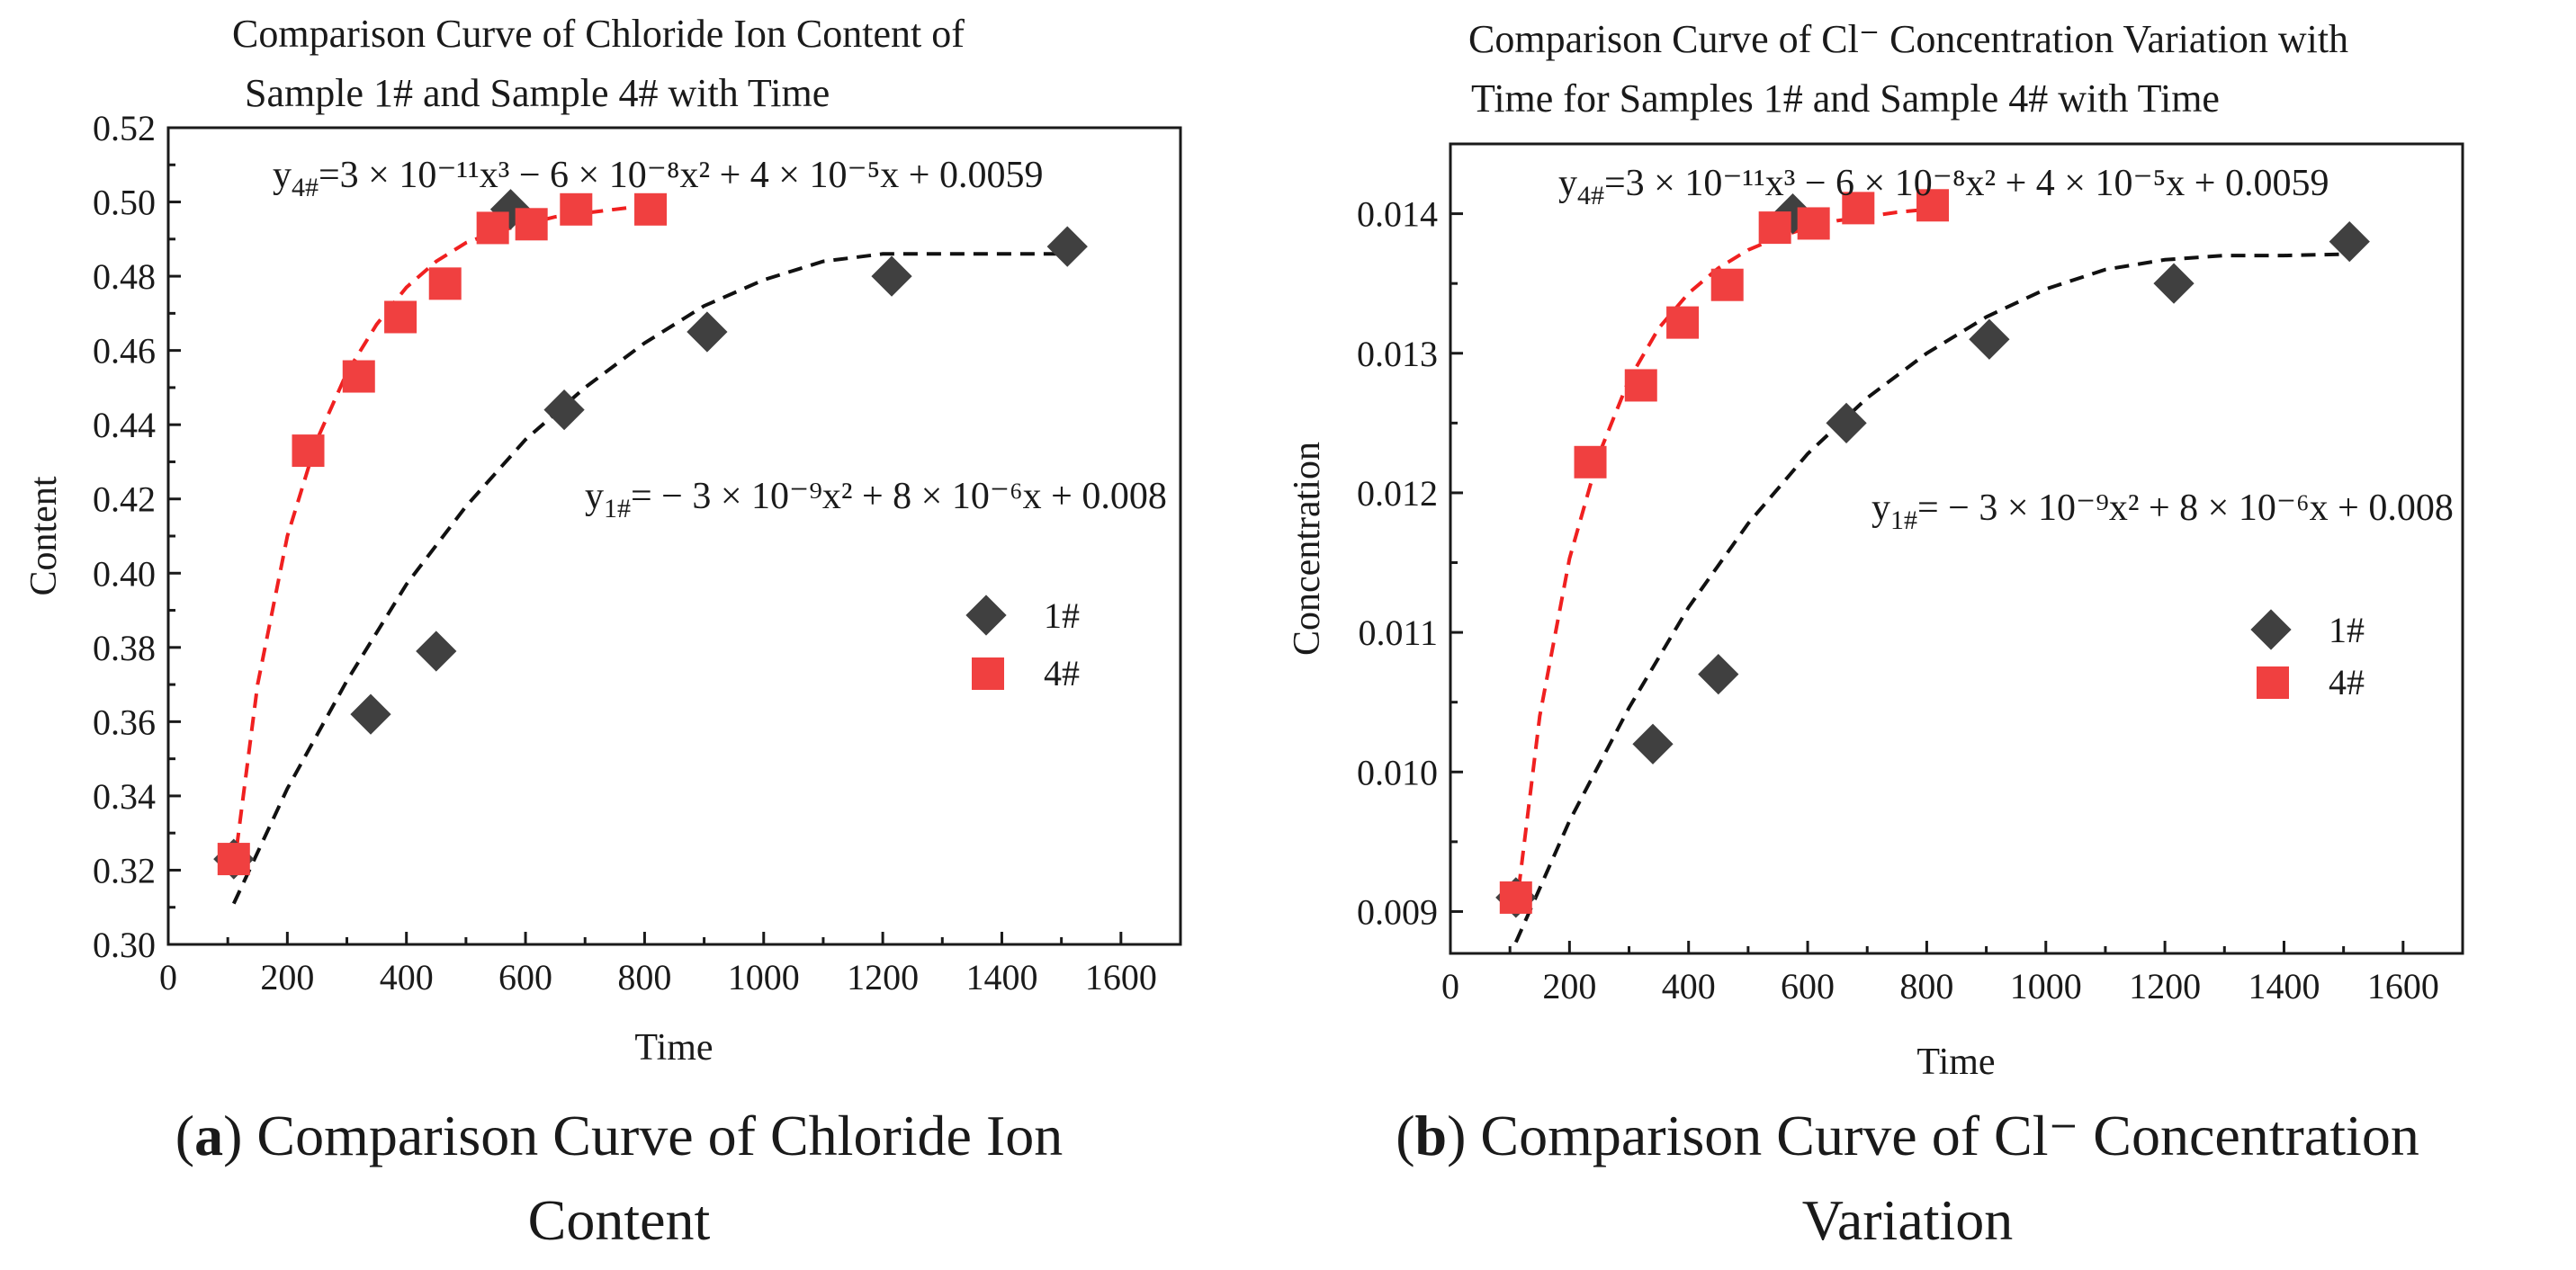 The image size is (2576, 1270). What do you see at coordinates (1398, 493) in the screenshot?
I see `y-tick-label: 0.012` at bounding box center [1398, 493].